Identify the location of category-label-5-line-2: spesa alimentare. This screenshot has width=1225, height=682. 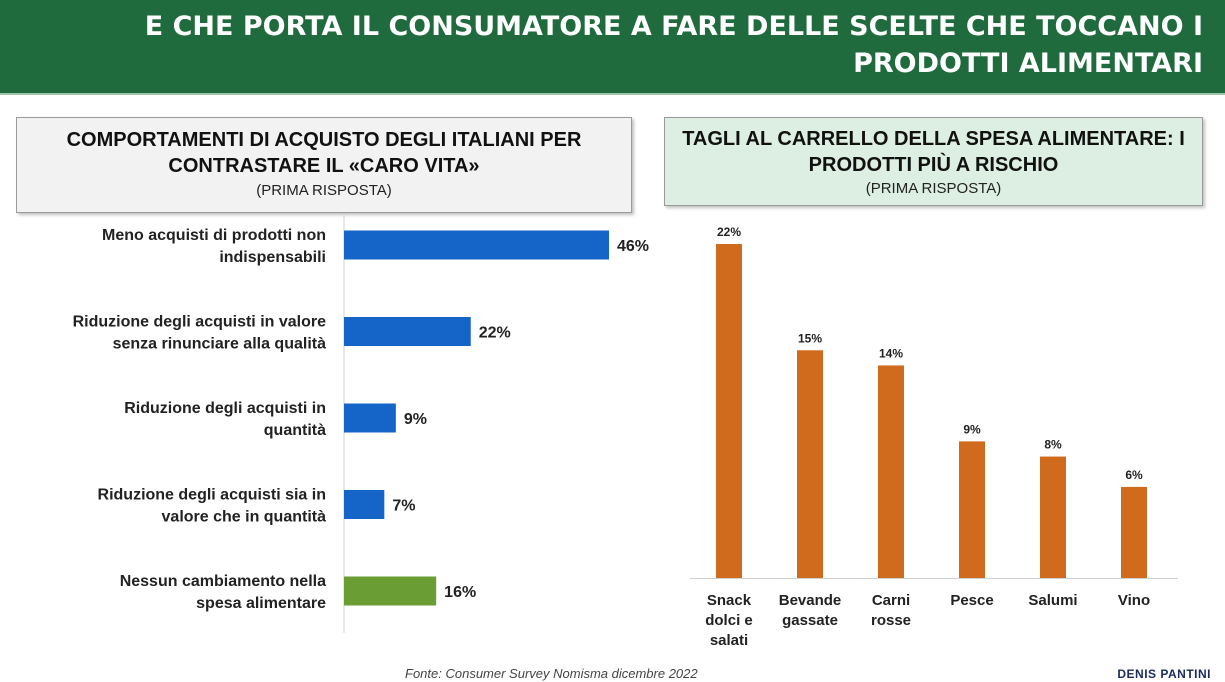
(261, 603).